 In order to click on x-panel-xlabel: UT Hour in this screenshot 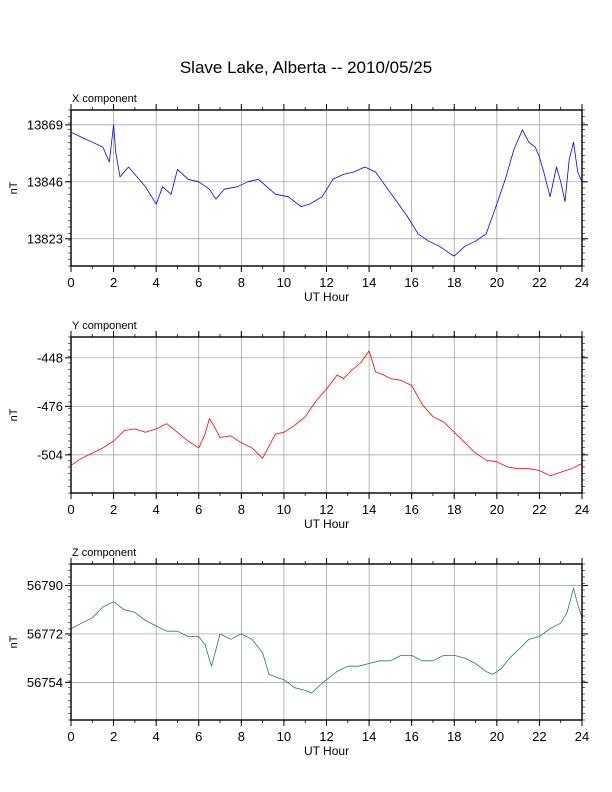, I will do `click(326, 297)`.